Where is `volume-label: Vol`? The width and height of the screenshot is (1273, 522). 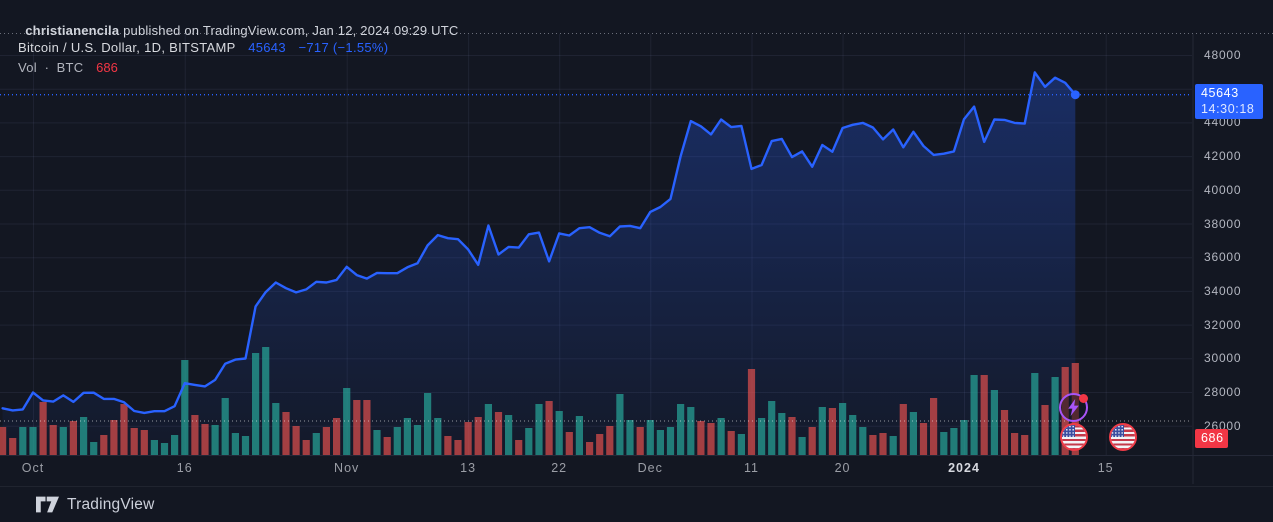
volume-label: Vol is located at coordinates (27, 67).